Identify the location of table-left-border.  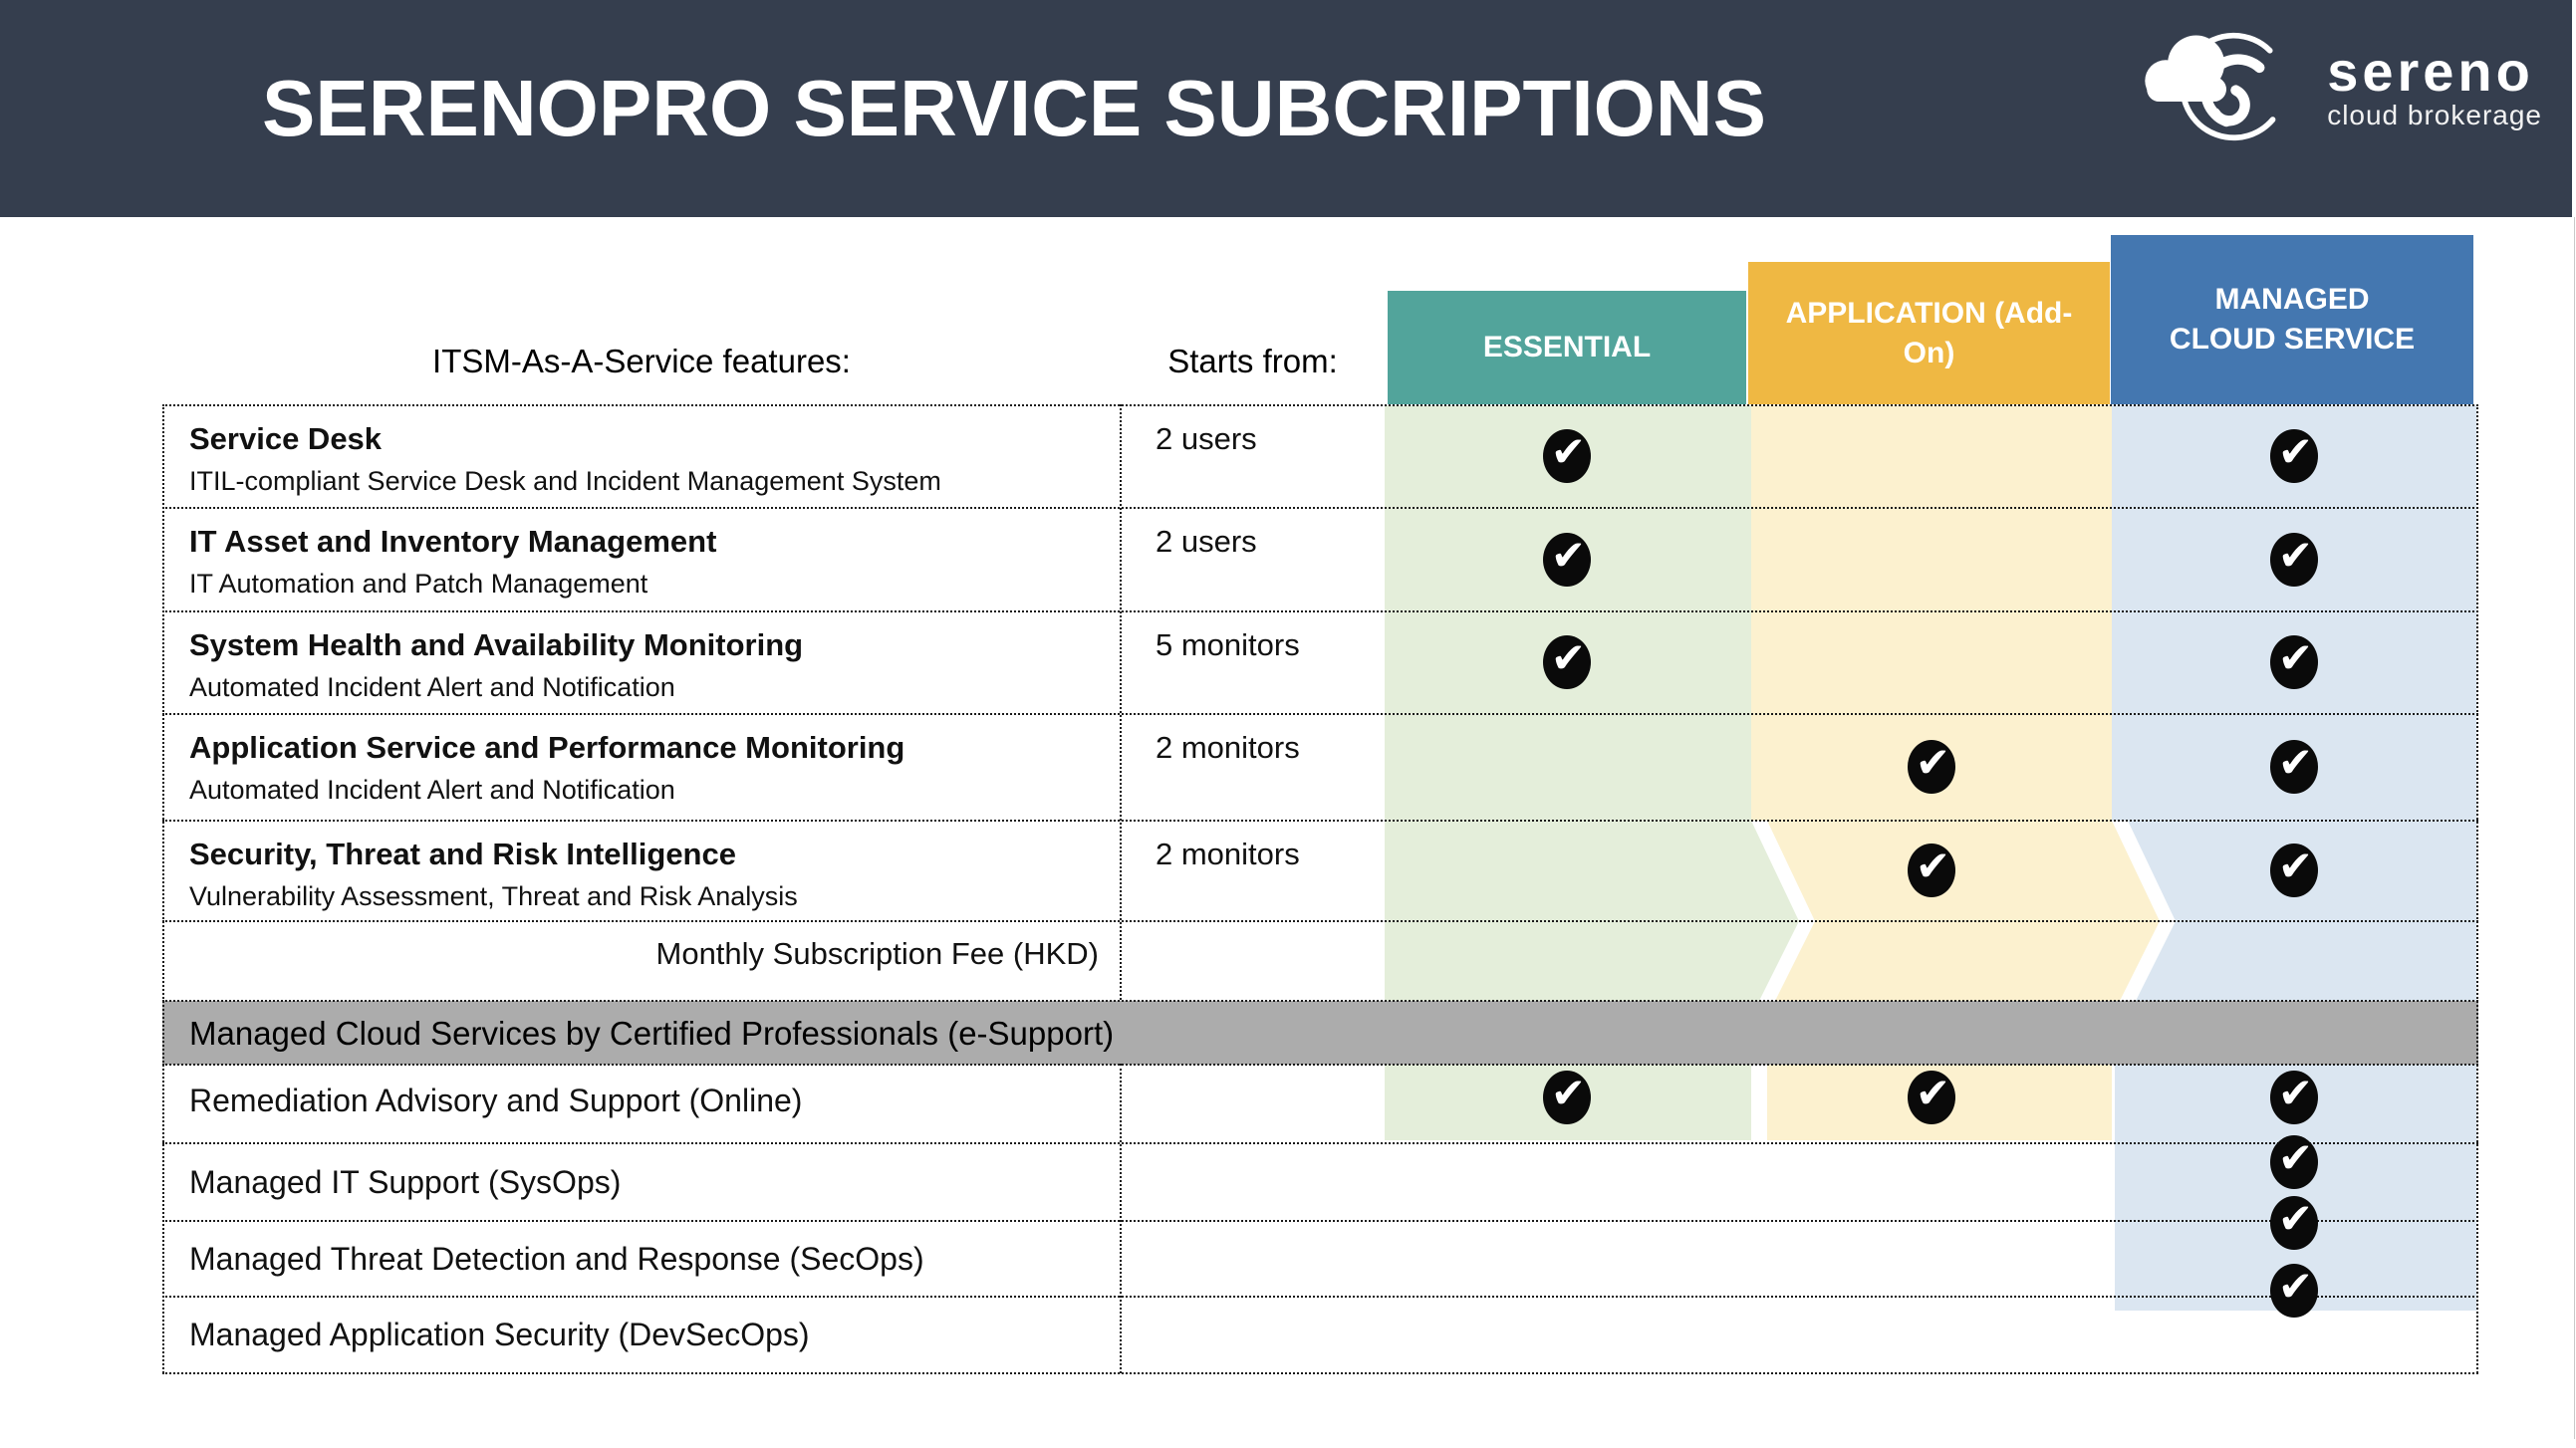
(163, 888).